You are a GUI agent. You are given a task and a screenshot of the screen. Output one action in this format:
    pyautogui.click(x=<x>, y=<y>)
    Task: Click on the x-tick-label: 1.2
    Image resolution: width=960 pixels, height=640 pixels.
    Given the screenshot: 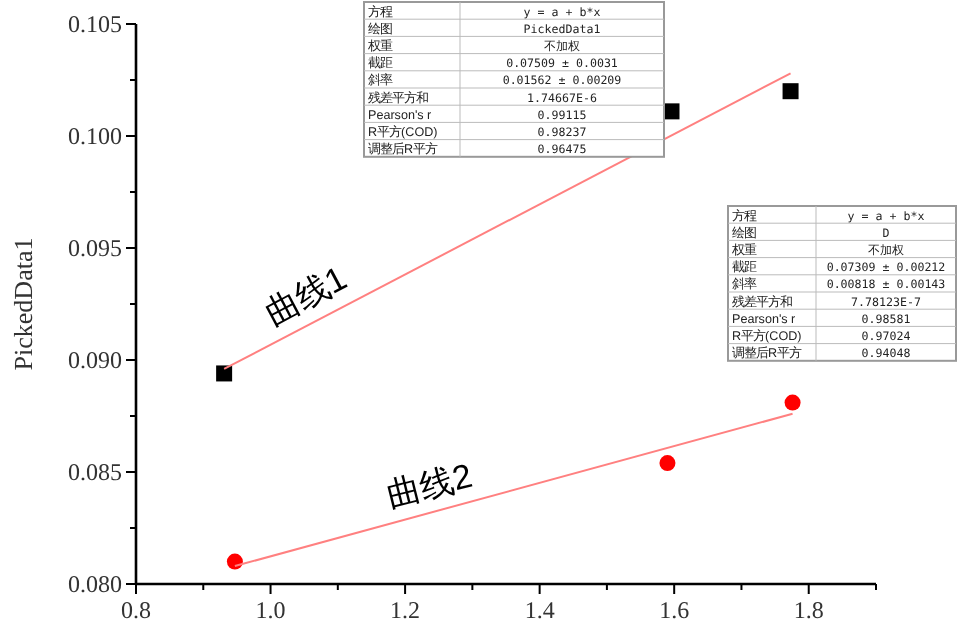 What is the action you would take?
    pyautogui.click(x=405, y=610)
    